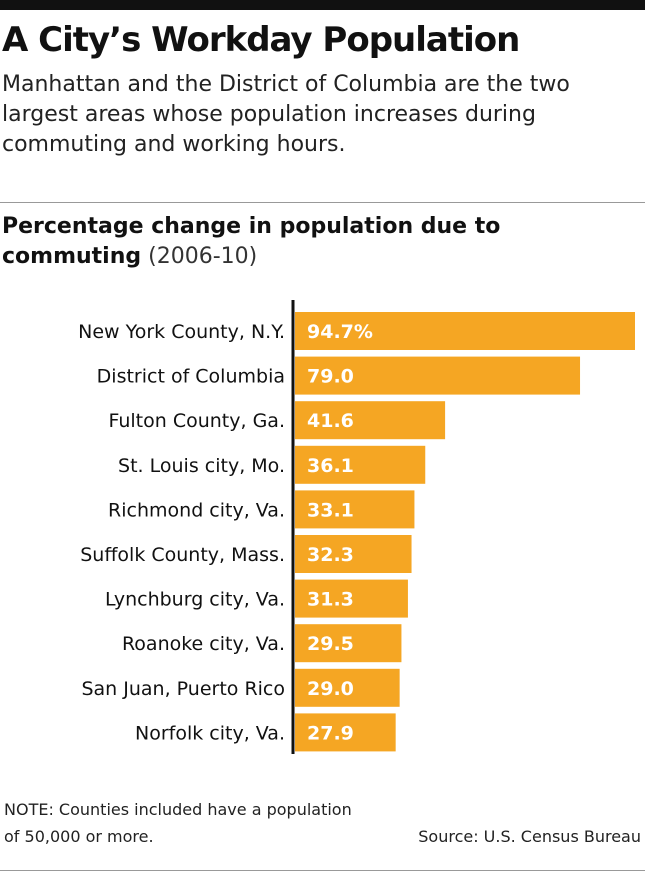 The width and height of the screenshot is (645, 877). I want to click on bottom-rule, so click(322, 870).